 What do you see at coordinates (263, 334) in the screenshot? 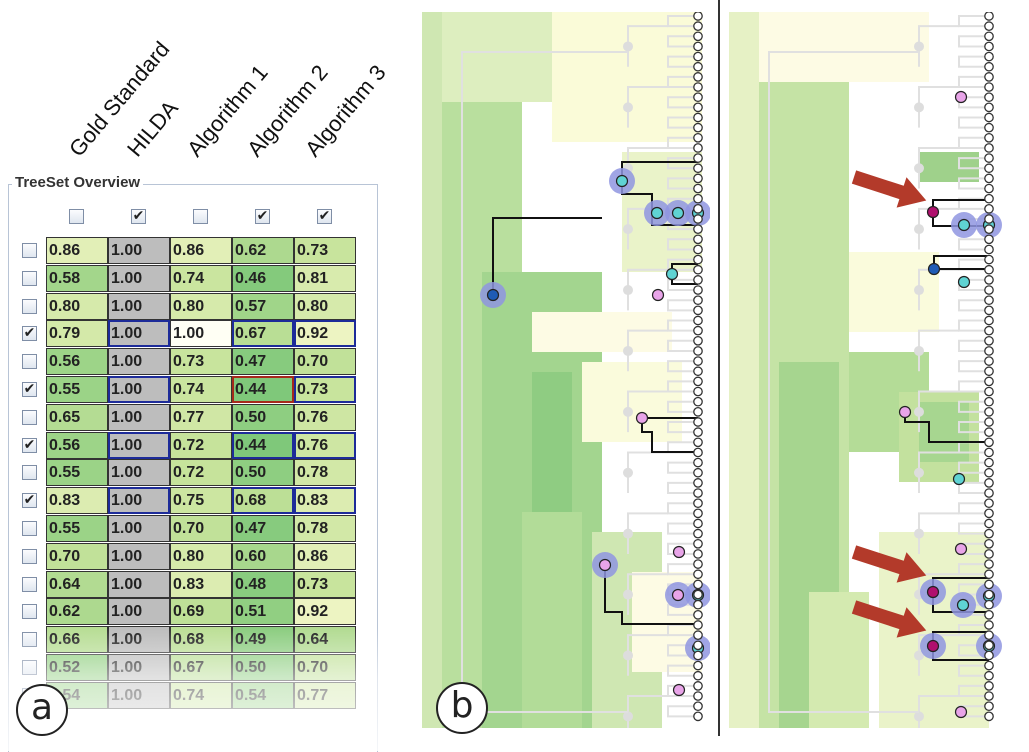
I see `table-cell: 0.67` at bounding box center [263, 334].